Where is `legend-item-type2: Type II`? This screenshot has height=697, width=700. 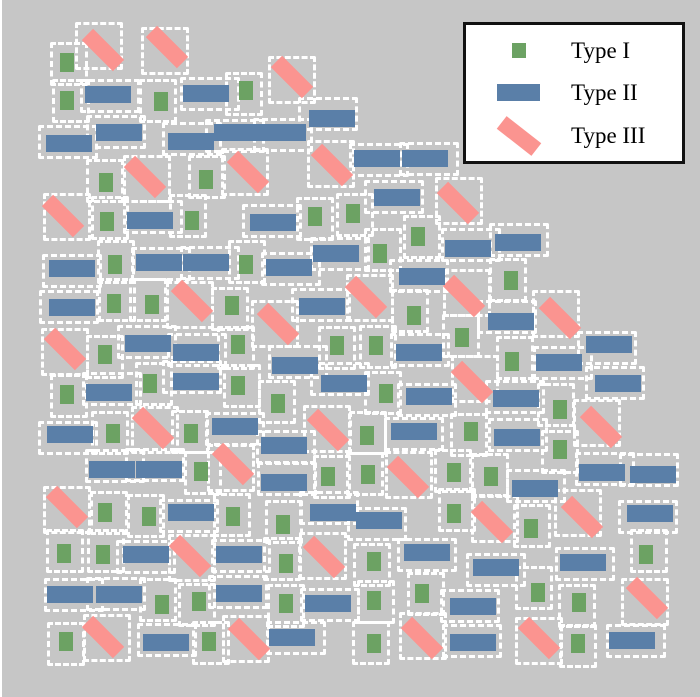 legend-item-type2: Type II is located at coordinates (574, 93).